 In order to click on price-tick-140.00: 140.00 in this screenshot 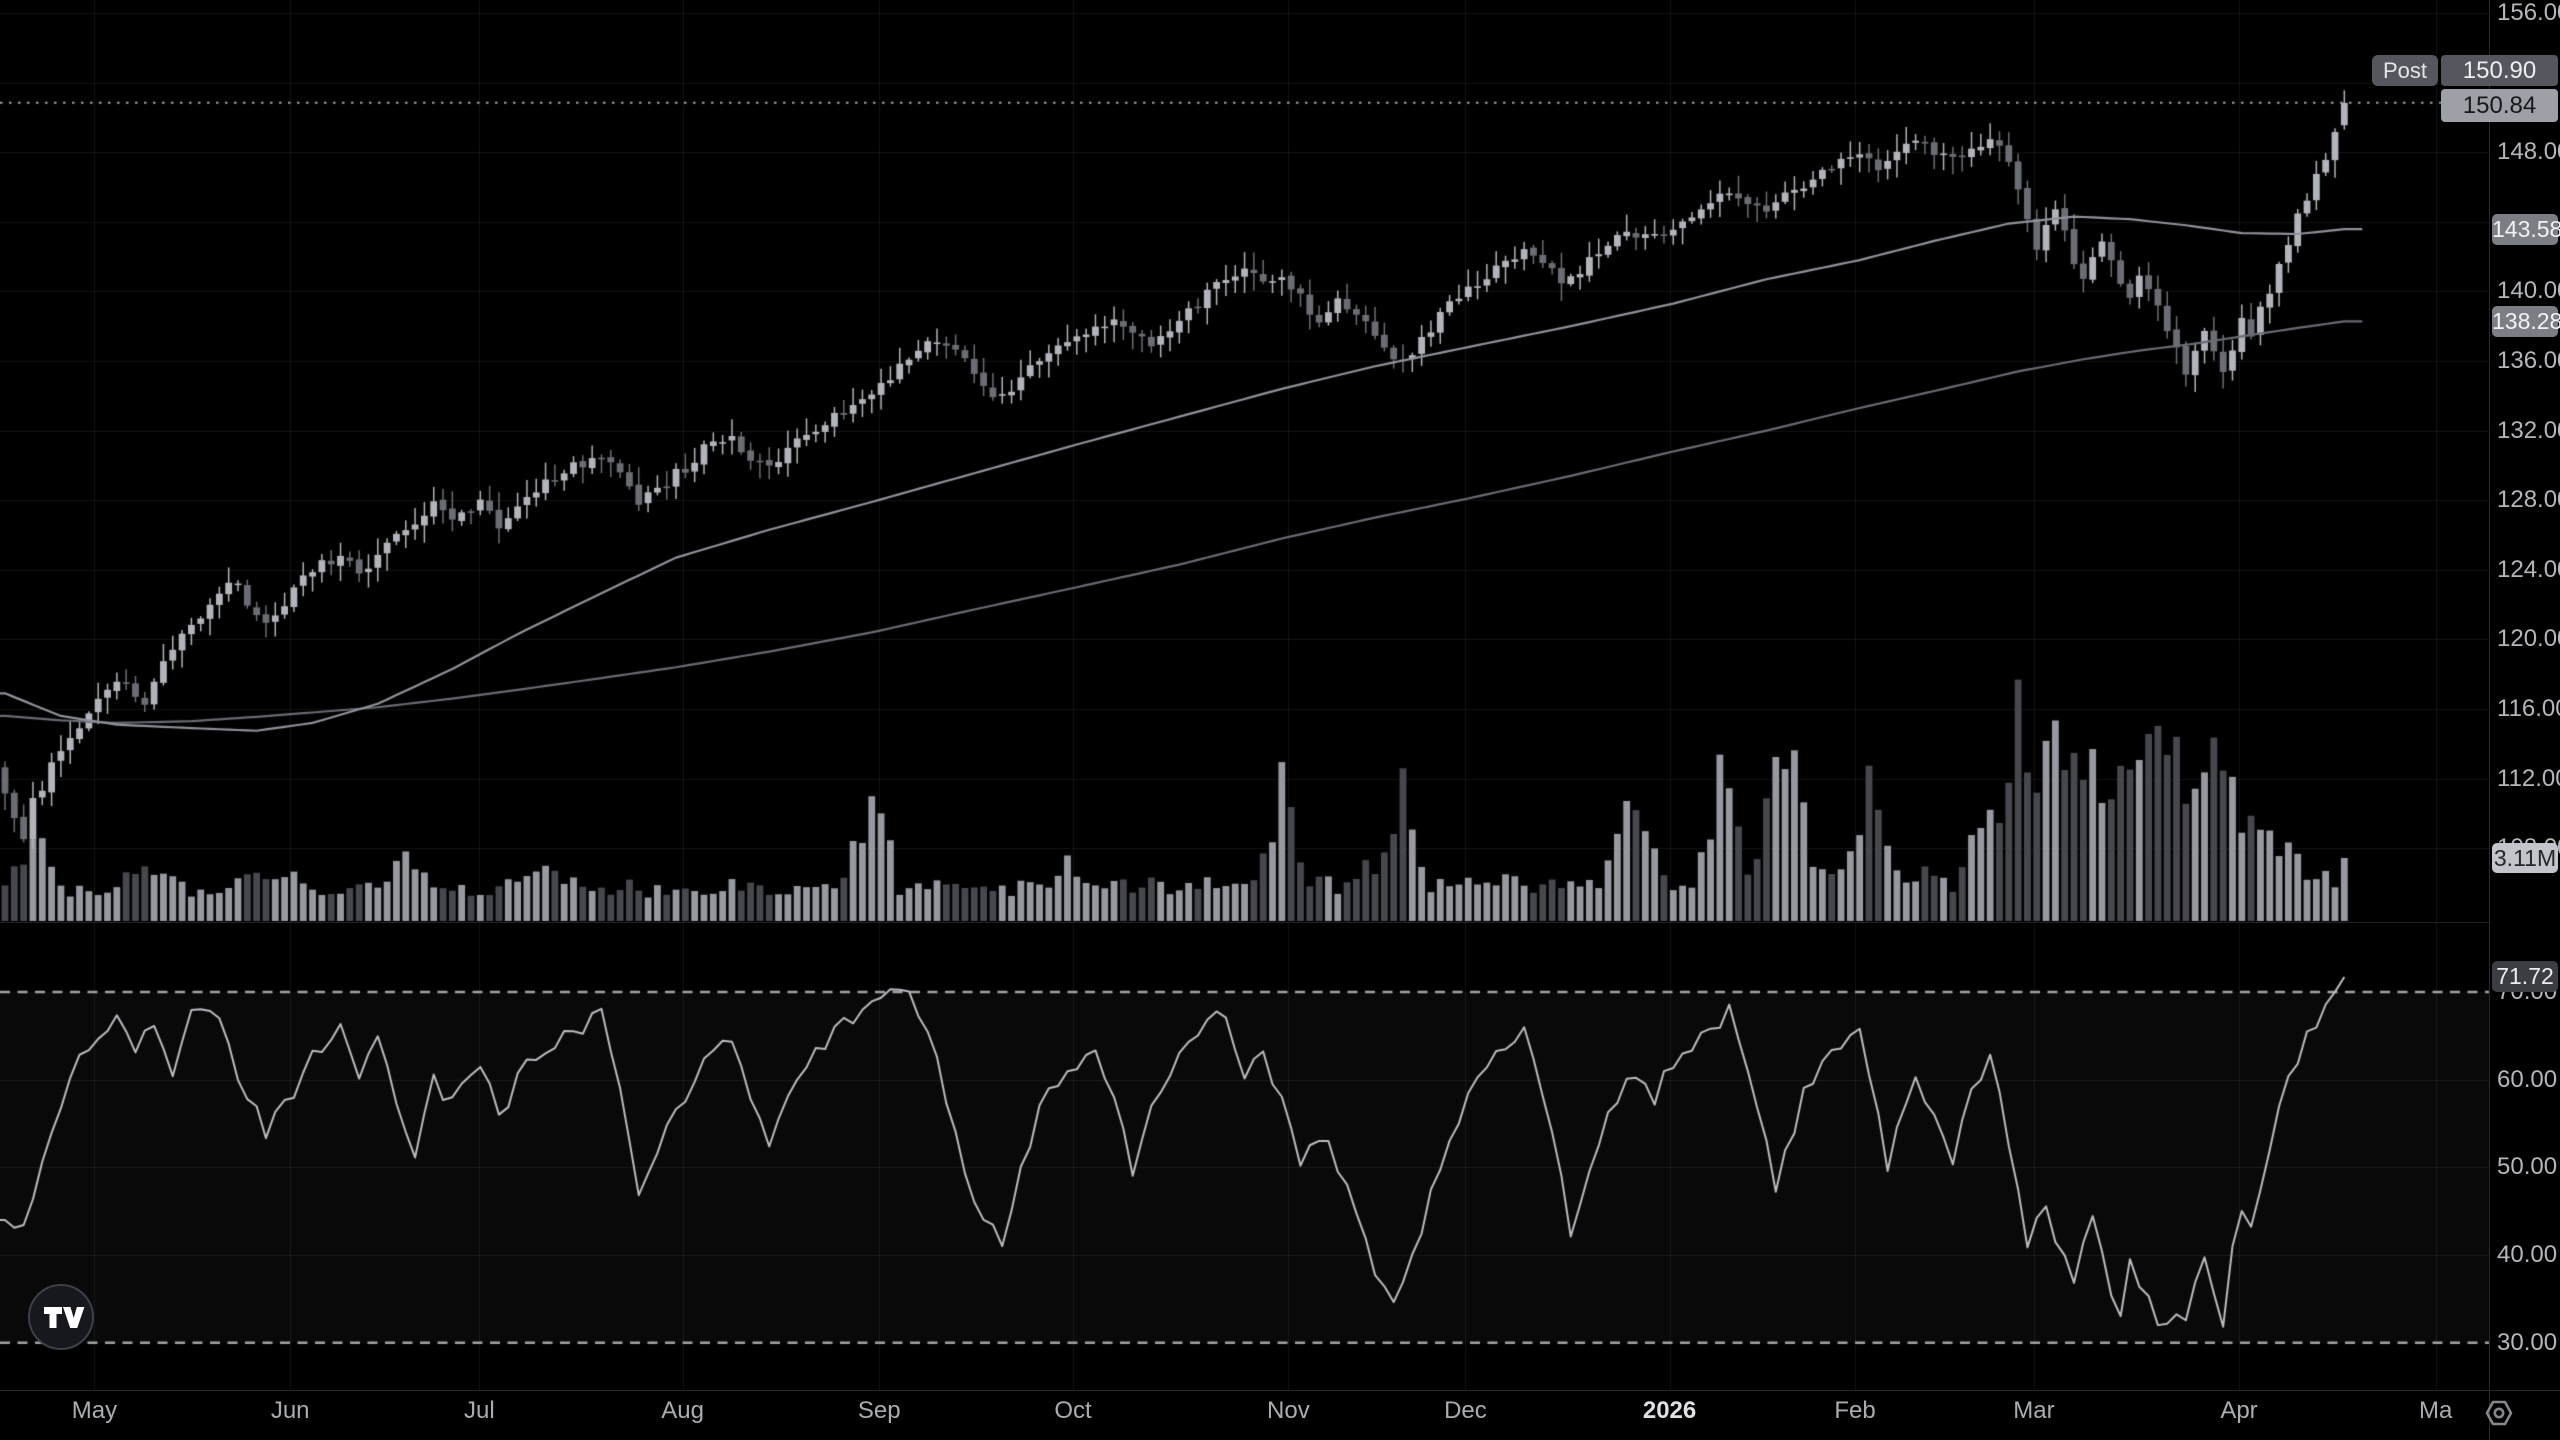, I will do `click(2528, 291)`.